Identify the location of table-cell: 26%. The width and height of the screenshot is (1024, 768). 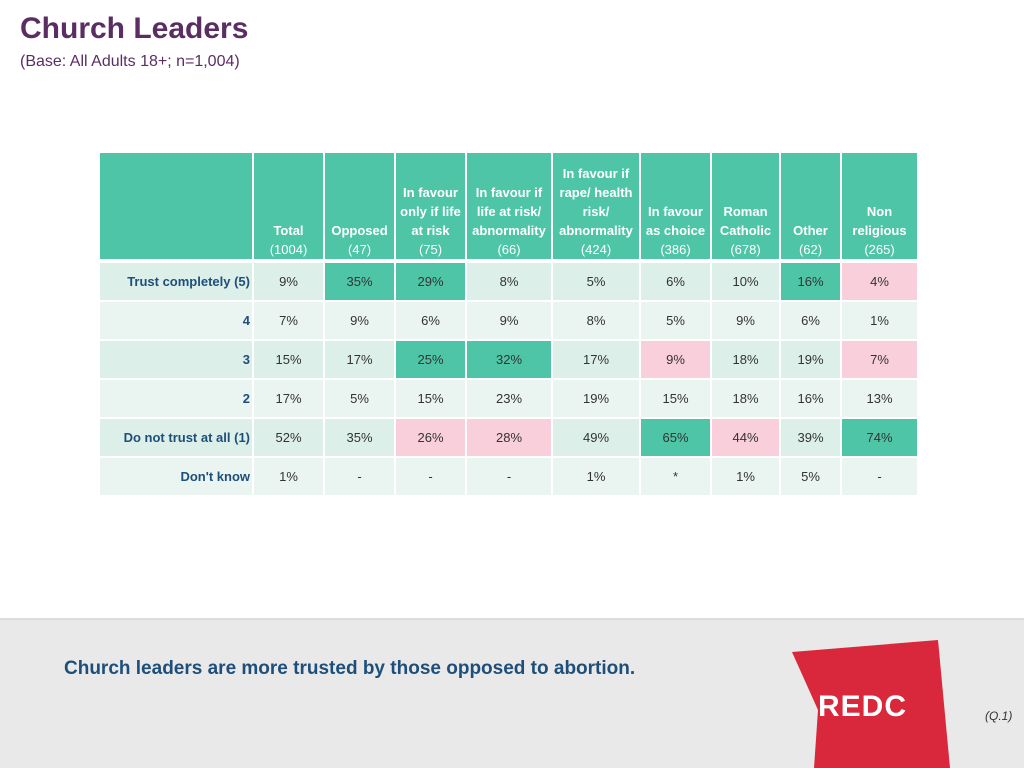
(430, 438).